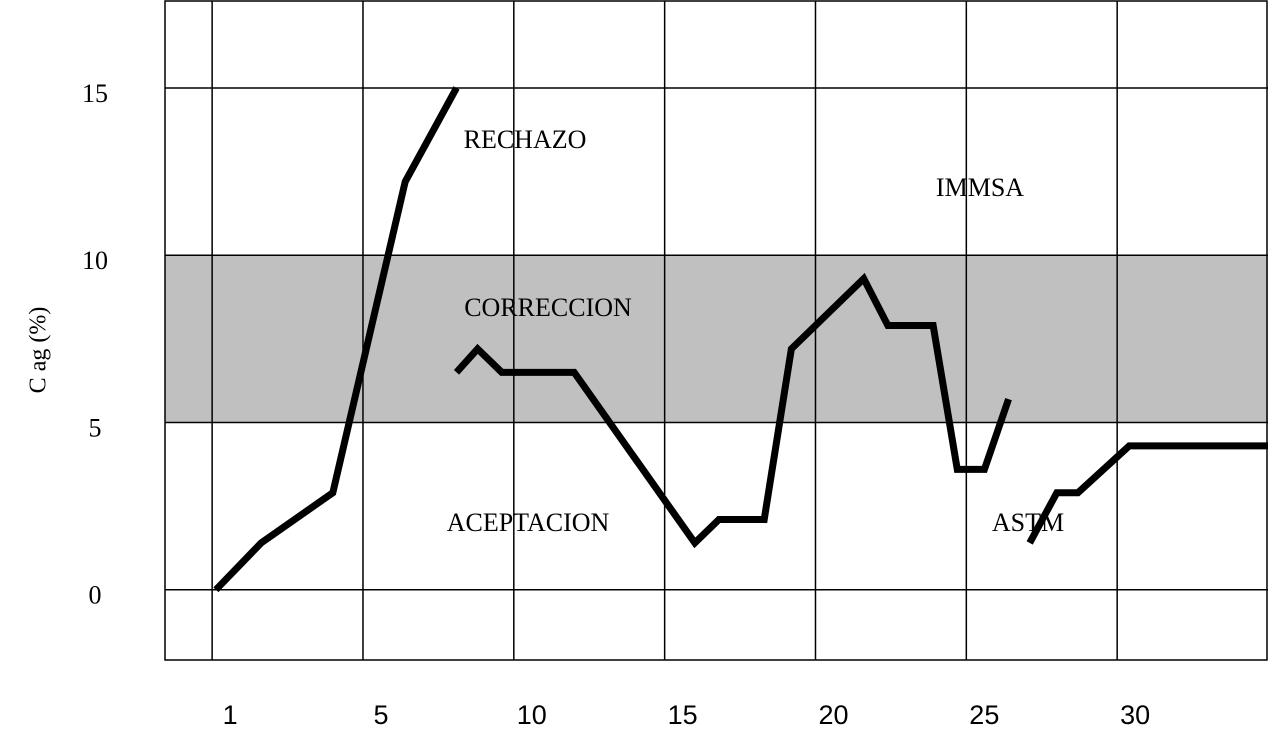 The height and width of the screenshot is (736, 1272). I want to click on x-tick-label: 20, so click(833, 715).